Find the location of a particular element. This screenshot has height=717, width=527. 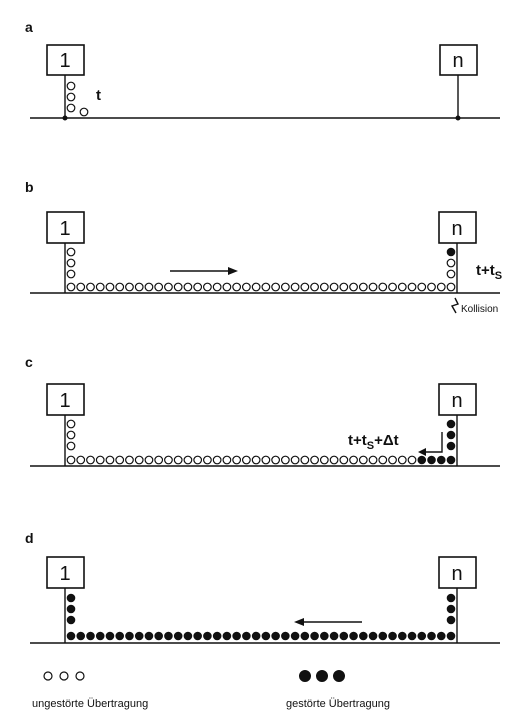

station-n-label-c: n is located at coordinates (456, 401).